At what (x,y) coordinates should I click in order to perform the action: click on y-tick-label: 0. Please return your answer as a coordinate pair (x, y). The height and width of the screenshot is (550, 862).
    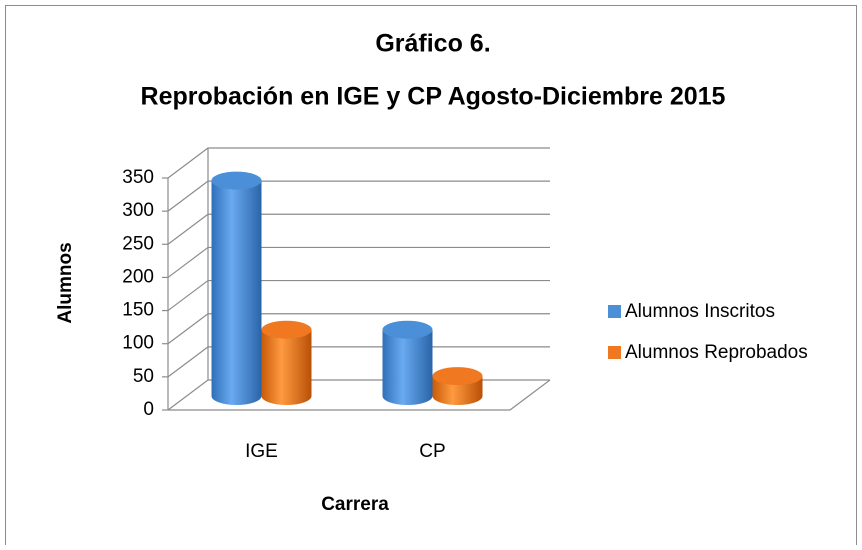
    Looking at the image, I should click on (148, 409).